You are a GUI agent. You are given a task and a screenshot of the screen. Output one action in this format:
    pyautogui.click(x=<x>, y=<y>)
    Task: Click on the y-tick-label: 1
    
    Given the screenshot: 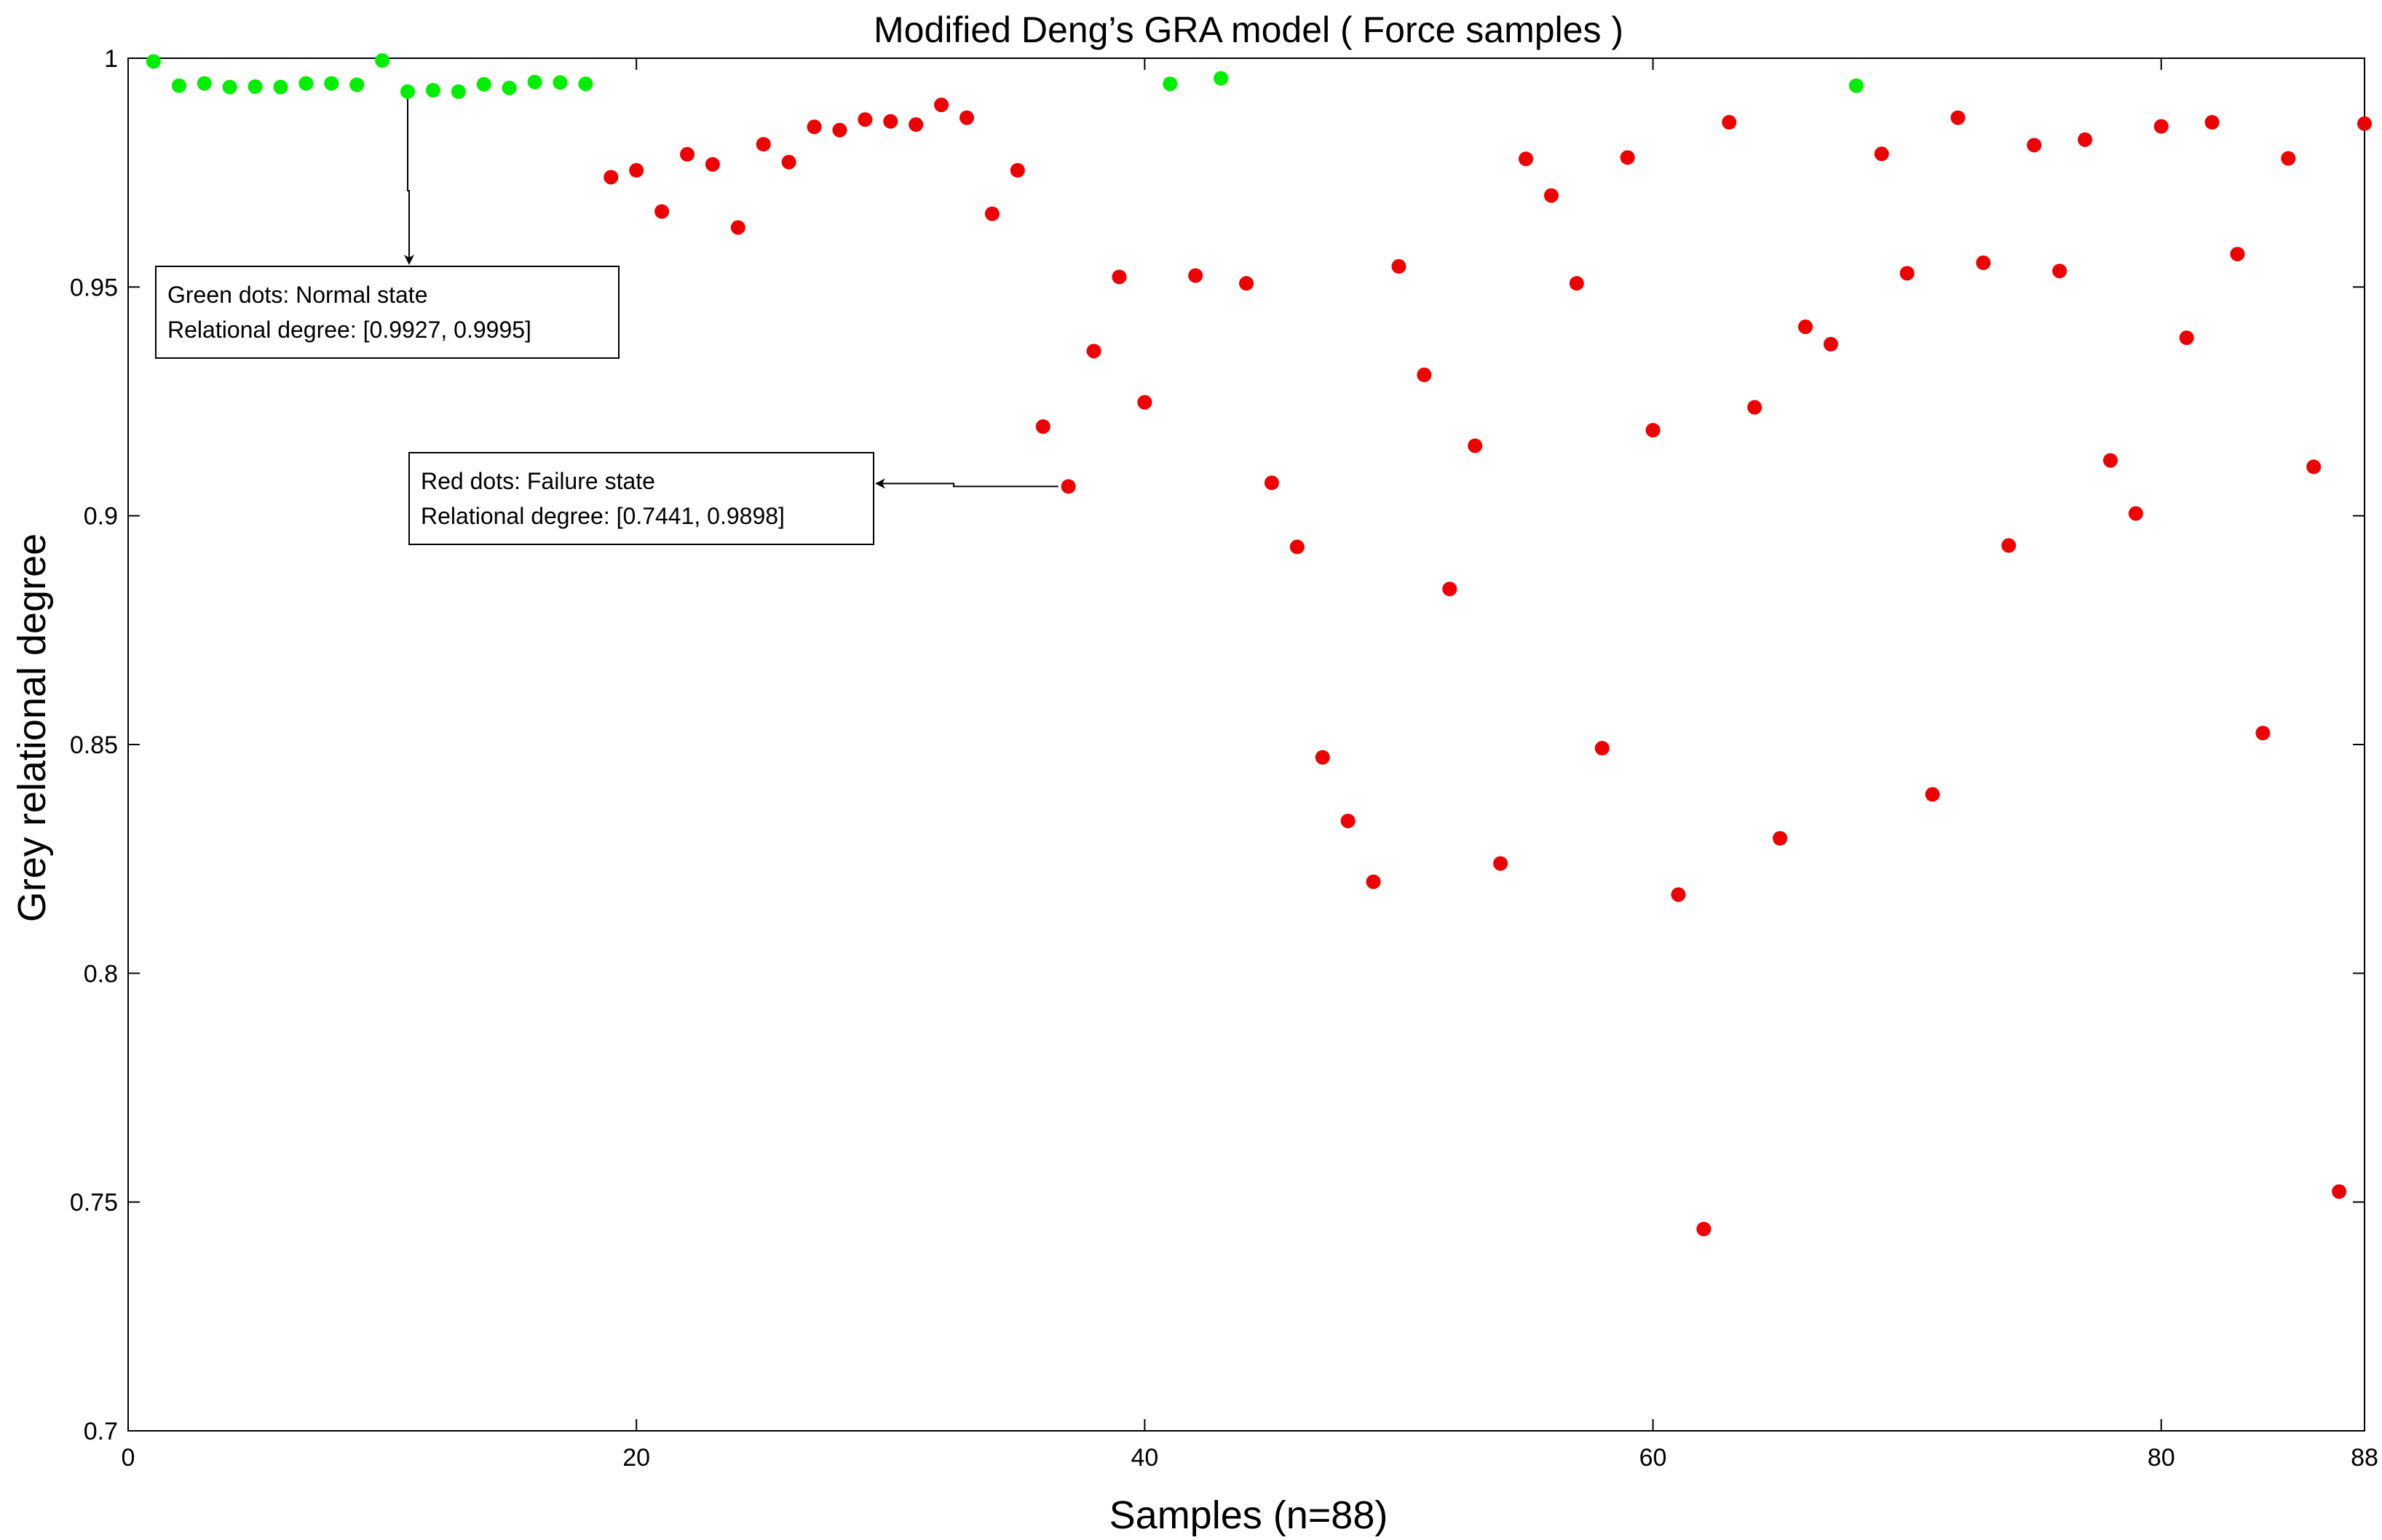 What is the action you would take?
    pyautogui.click(x=111, y=59)
    